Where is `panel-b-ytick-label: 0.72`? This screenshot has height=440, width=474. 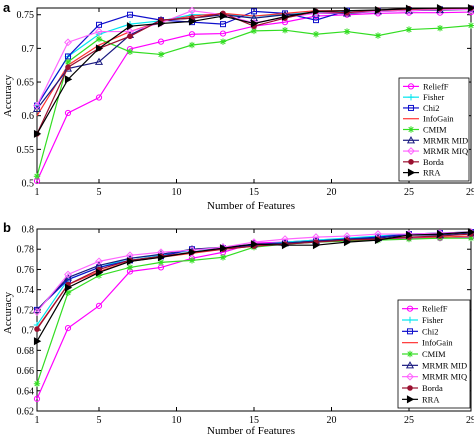 panel-b-ytick-label: 0.72 is located at coordinates (26, 310).